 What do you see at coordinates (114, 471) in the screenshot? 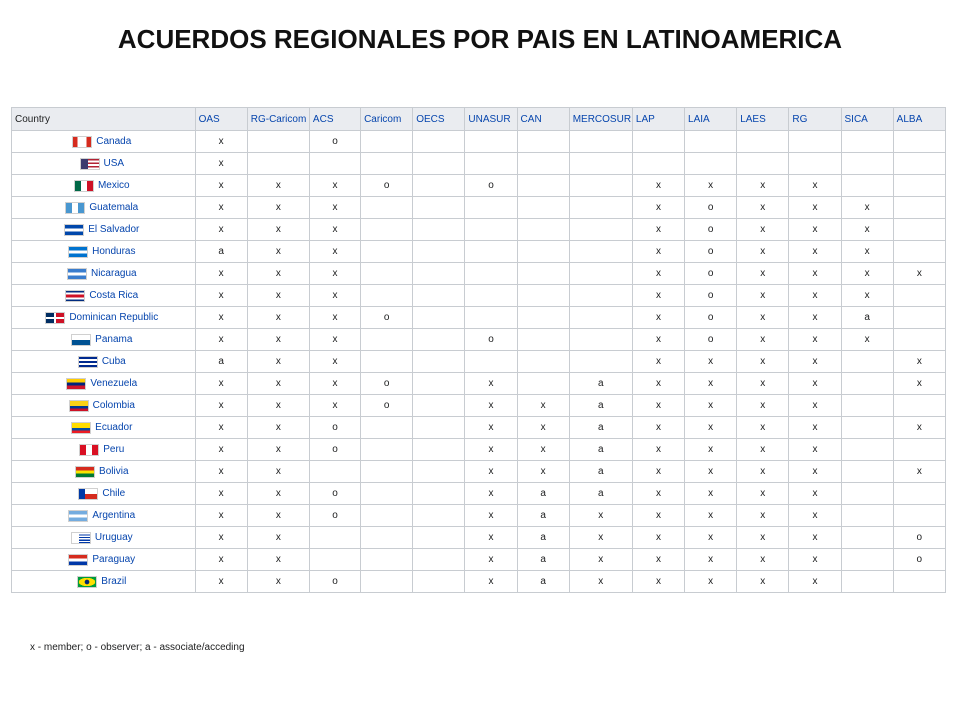
I see `country-link: Bolivia` at bounding box center [114, 471].